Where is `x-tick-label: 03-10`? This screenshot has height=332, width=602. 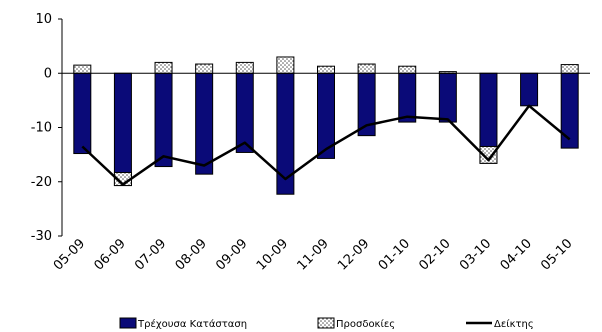 x-tick-label: 03-10 is located at coordinates (475, 254).